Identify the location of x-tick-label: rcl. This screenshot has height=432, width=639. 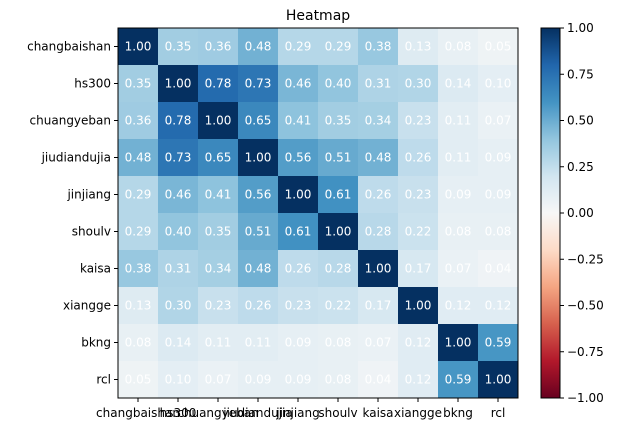
(498, 413).